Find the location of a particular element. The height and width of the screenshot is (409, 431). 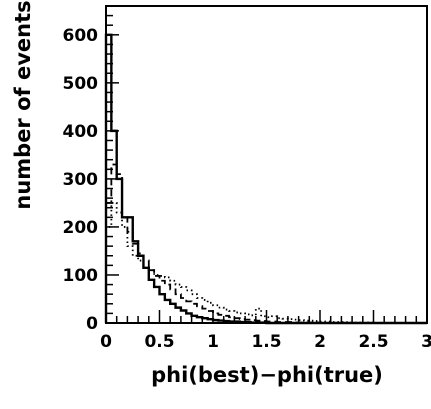

y-tick-label: 600 is located at coordinates (81, 36).